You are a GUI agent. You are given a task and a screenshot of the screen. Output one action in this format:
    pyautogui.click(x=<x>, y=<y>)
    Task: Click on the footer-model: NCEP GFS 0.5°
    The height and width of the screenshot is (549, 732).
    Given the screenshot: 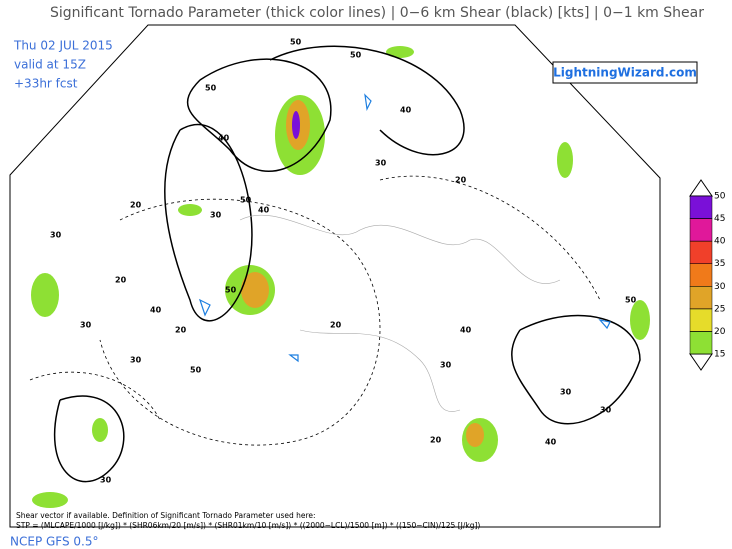 What is the action you would take?
    pyautogui.click(x=54, y=542)
    